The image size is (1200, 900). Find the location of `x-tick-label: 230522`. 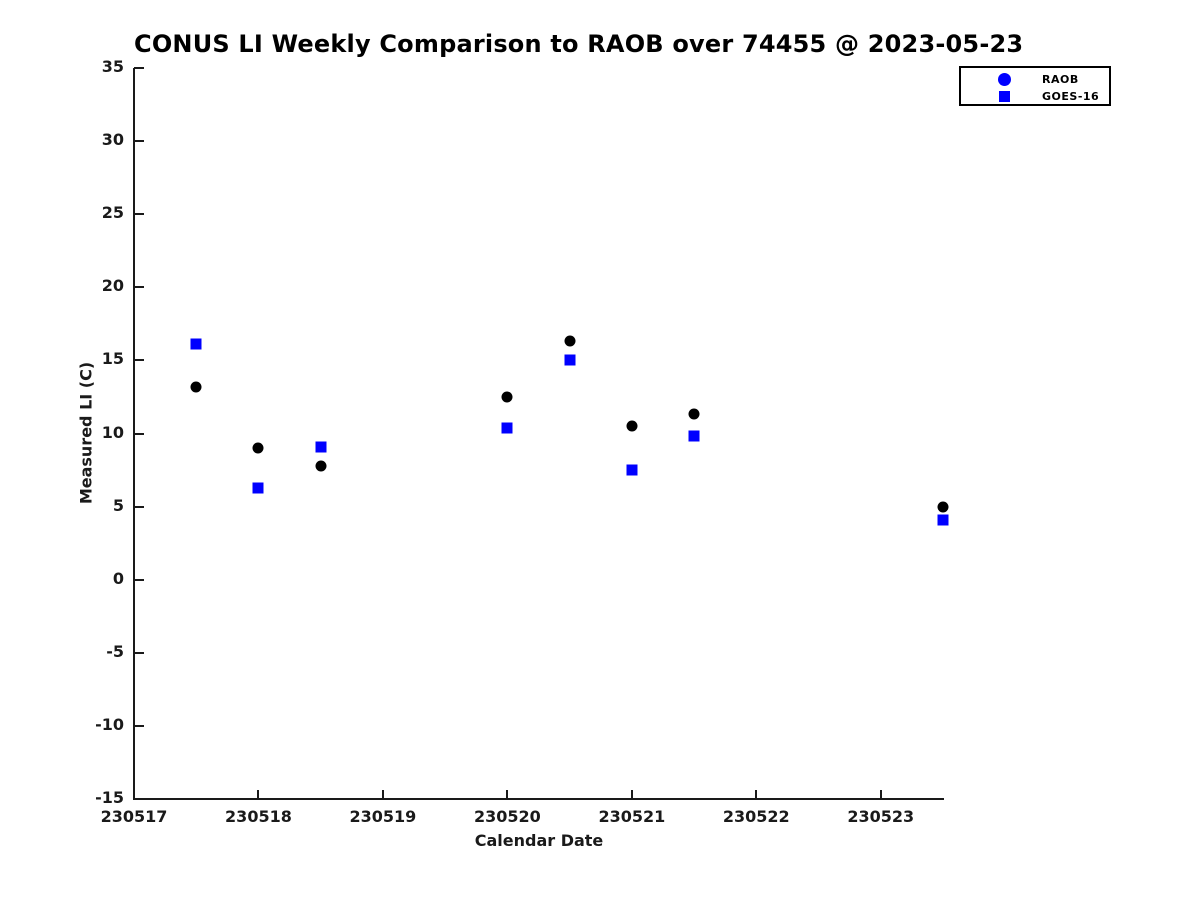

x-tick-label: 230522 is located at coordinates (756, 816).